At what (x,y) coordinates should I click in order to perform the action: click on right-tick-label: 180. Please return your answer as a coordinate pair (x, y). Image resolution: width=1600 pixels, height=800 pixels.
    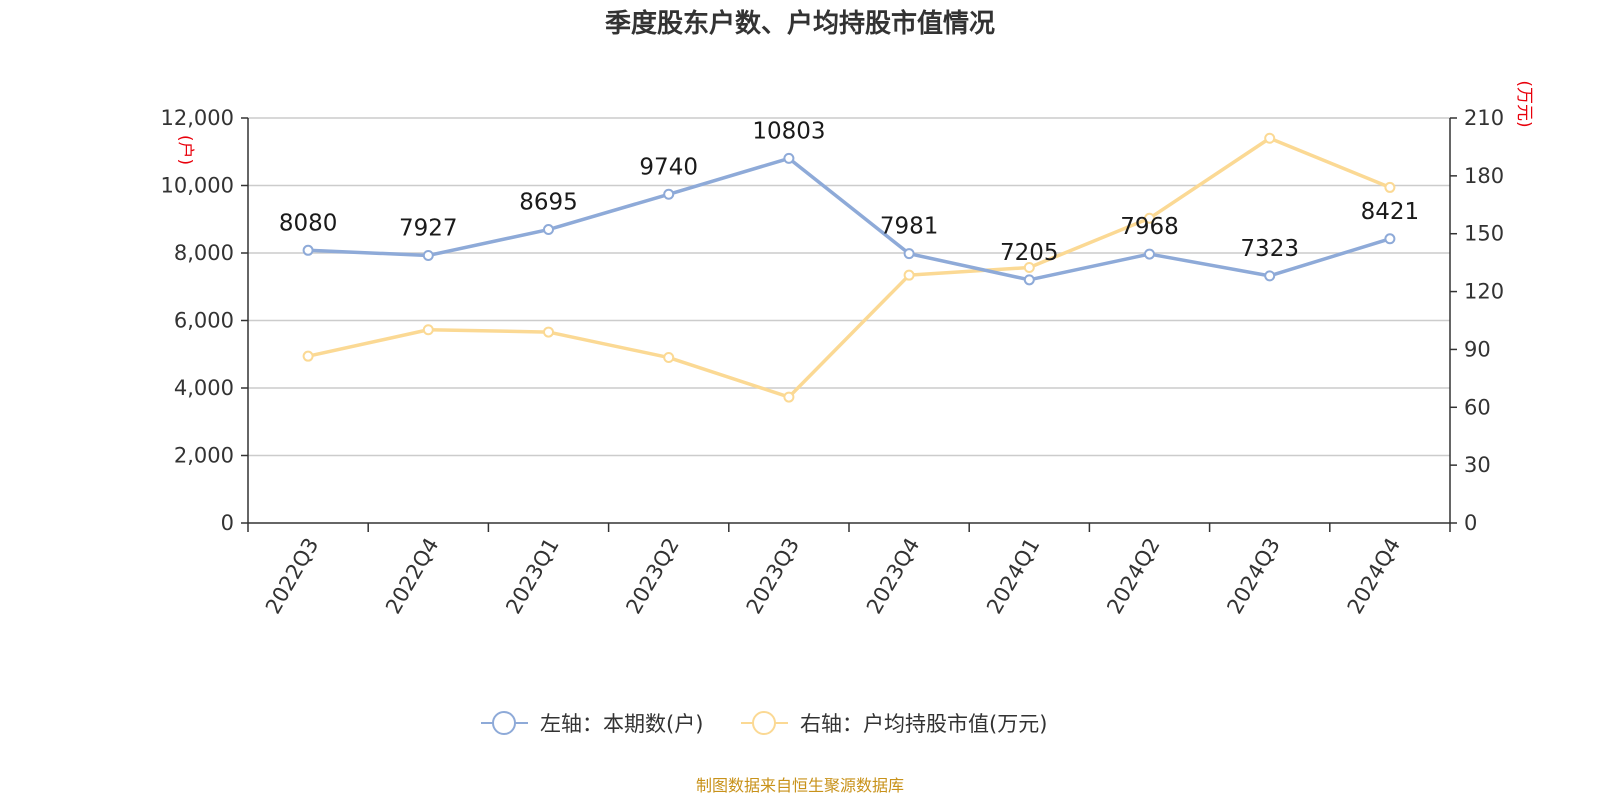
    Looking at the image, I should click on (1484, 176).